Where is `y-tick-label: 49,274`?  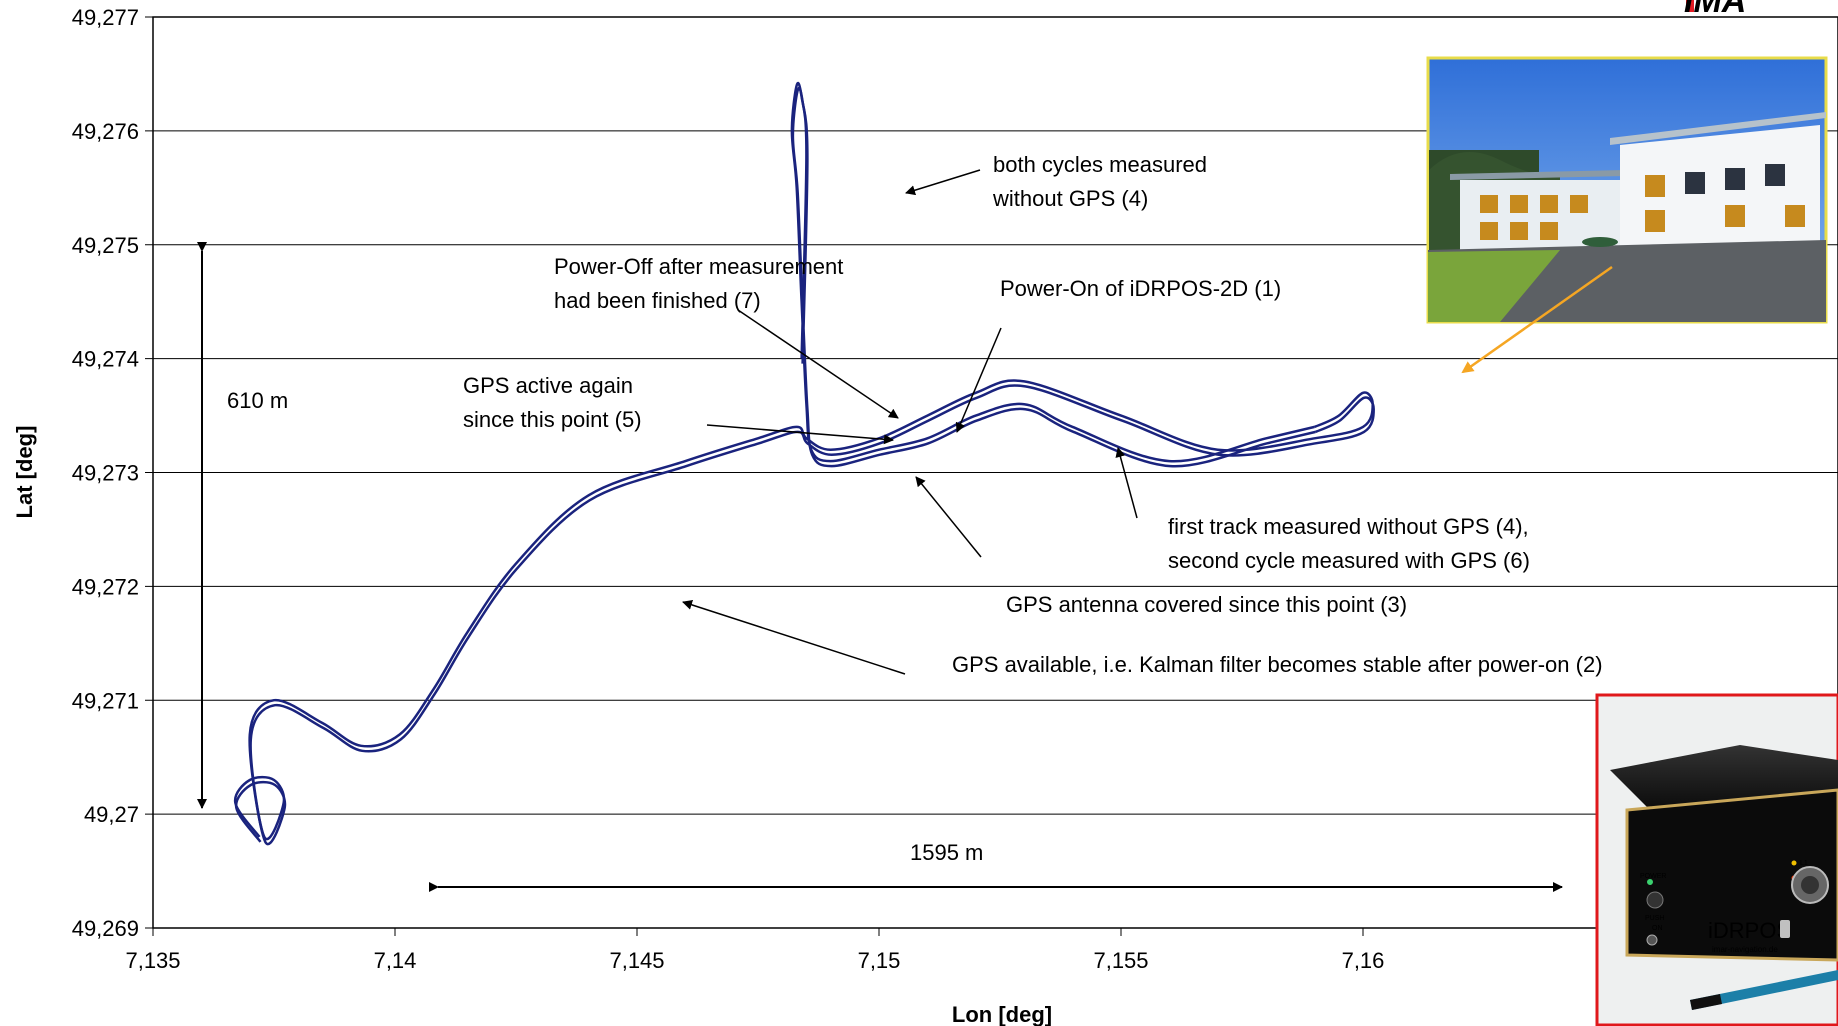
y-tick-label: 49,274 is located at coordinates (105, 359).